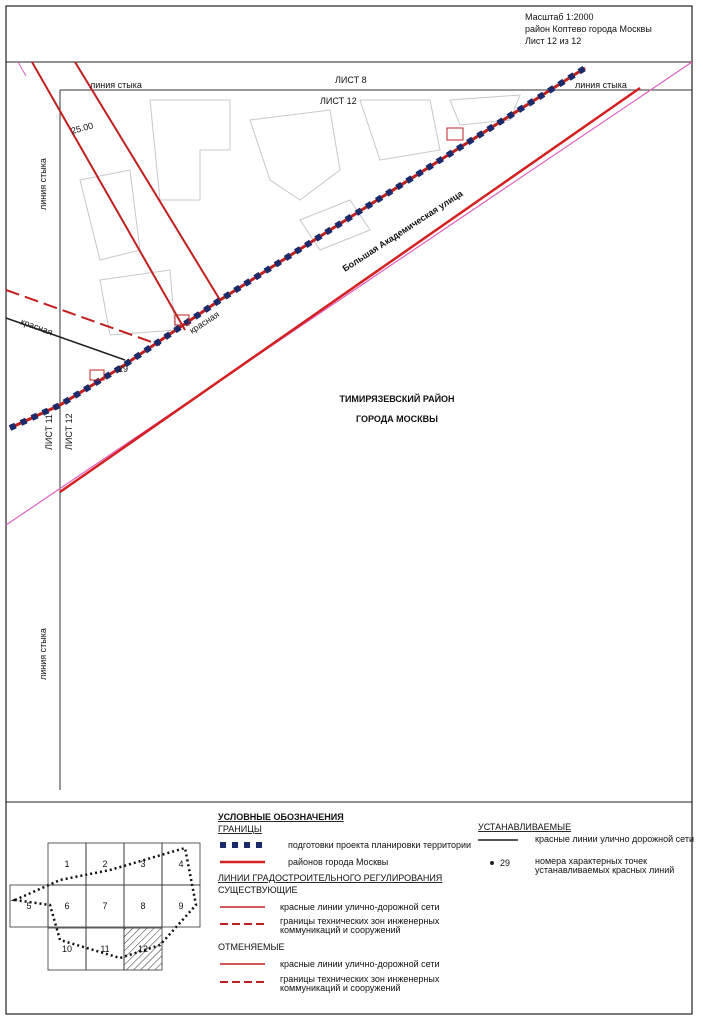 The image size is (703, 1022). What do you see at coordinates (123, 369) in the screenshot?
I see `point-number: 29` at bounding box center [123, 369].